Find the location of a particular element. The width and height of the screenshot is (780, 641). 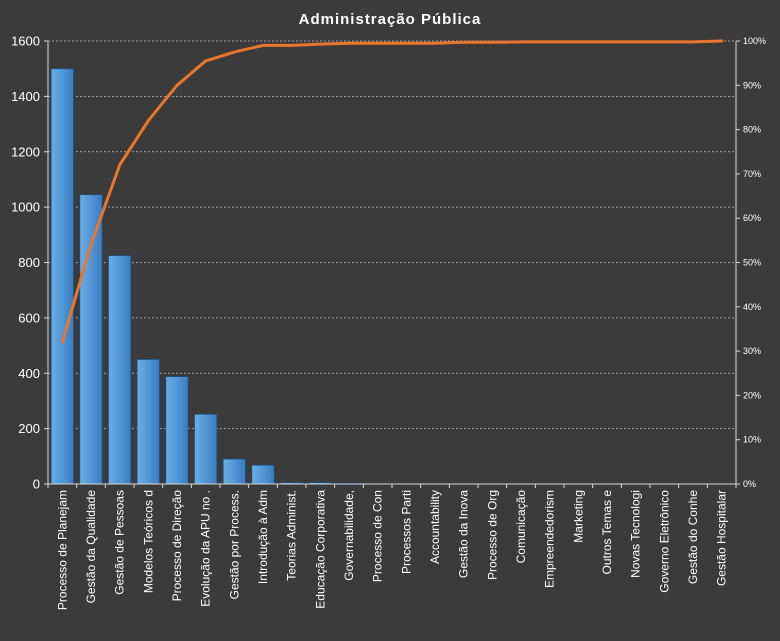

x-tick-label: Modelos Teóricos d is located at coordinates (148, 541).